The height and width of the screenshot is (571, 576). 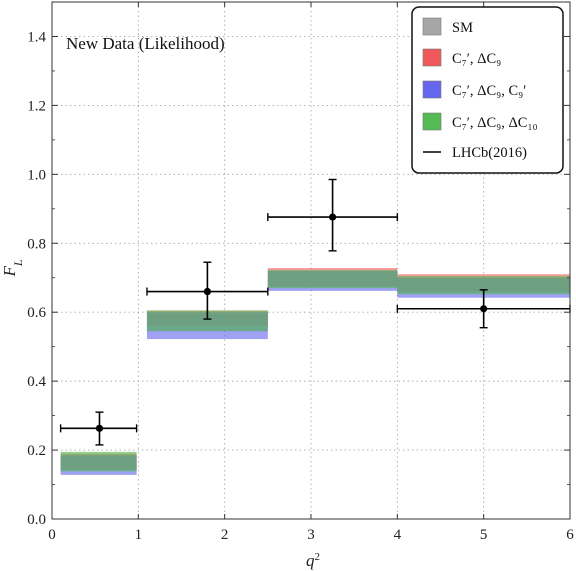 What do you see at coordinates (489, 153) in the screenshot?
I see `legend-label: LHCb(2016)` at bounding box center [489, 153].